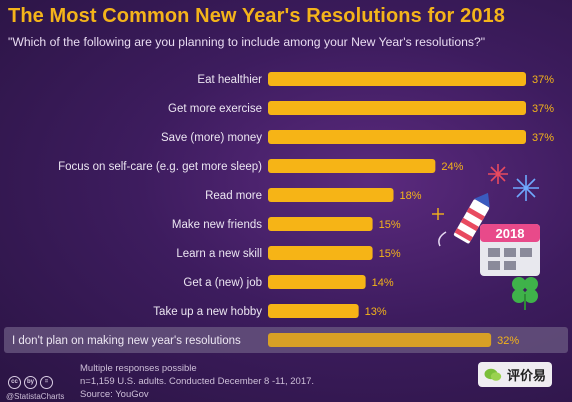 The image size is (572, 402). Describe the element at coordinates (527, 375) in the screenshot. I see `watermark-text: 评价易` at that location.